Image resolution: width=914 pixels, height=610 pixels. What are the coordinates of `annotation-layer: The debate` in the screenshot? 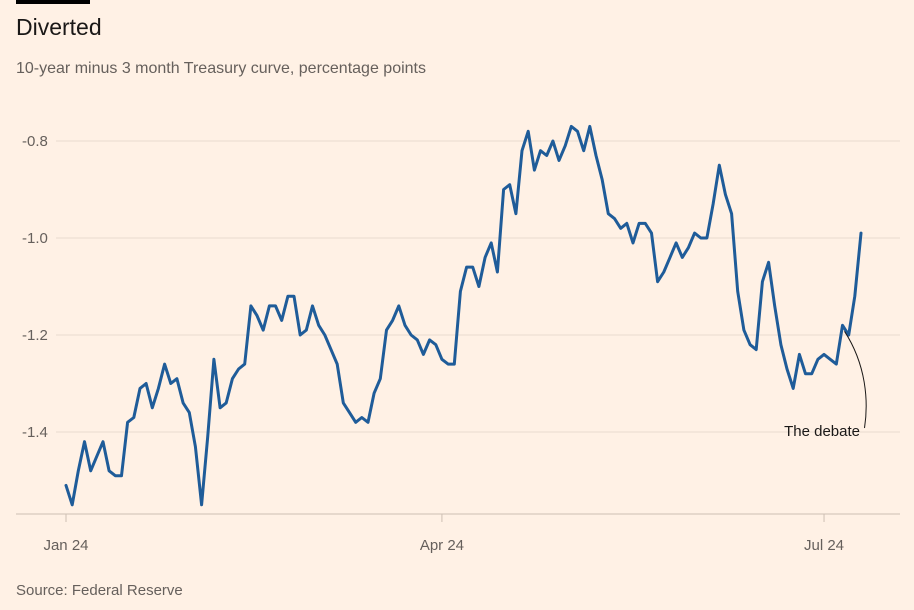 It's located at (825, 385).